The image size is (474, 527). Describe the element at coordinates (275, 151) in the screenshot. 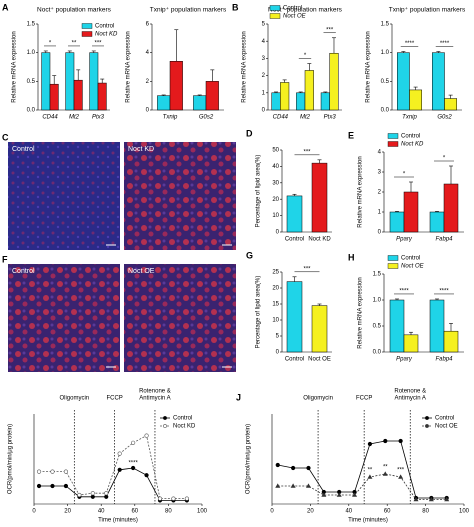

I see `y-tick-label: 50` at that location.